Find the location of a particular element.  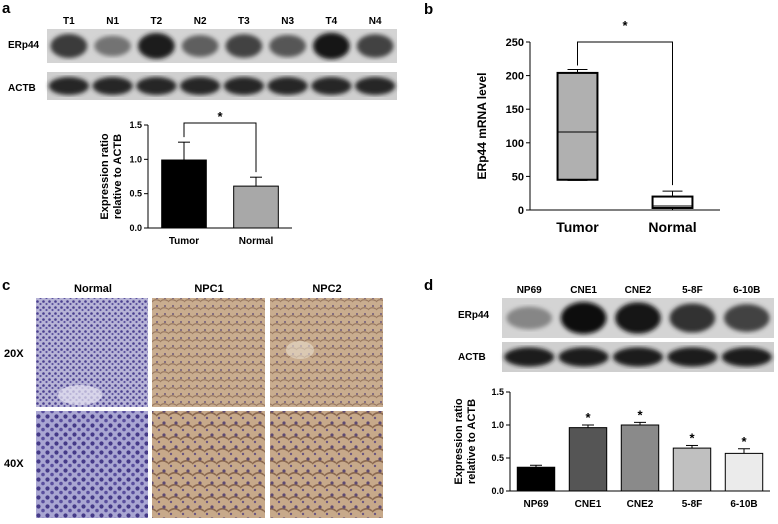

ihc-normal-40x is located at coordinates (92, 464).